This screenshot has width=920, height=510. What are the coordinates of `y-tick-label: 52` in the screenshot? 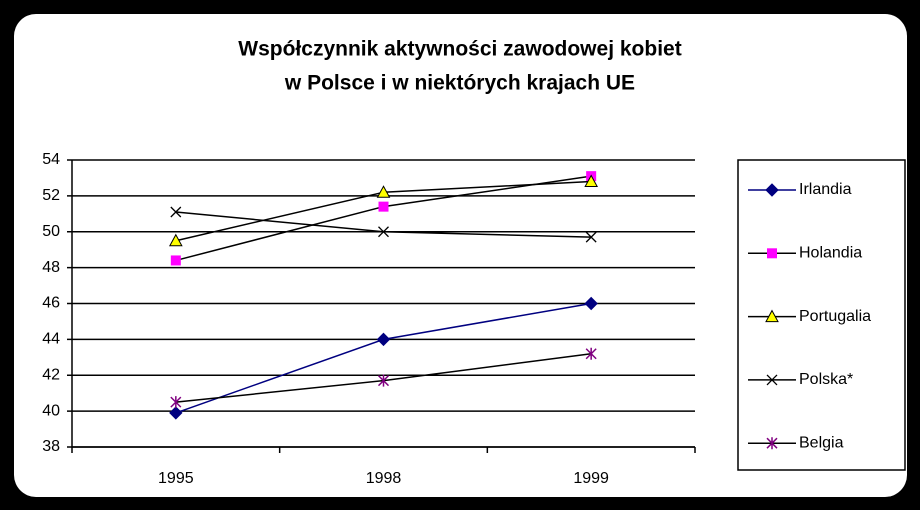 It's located at (51, 195).